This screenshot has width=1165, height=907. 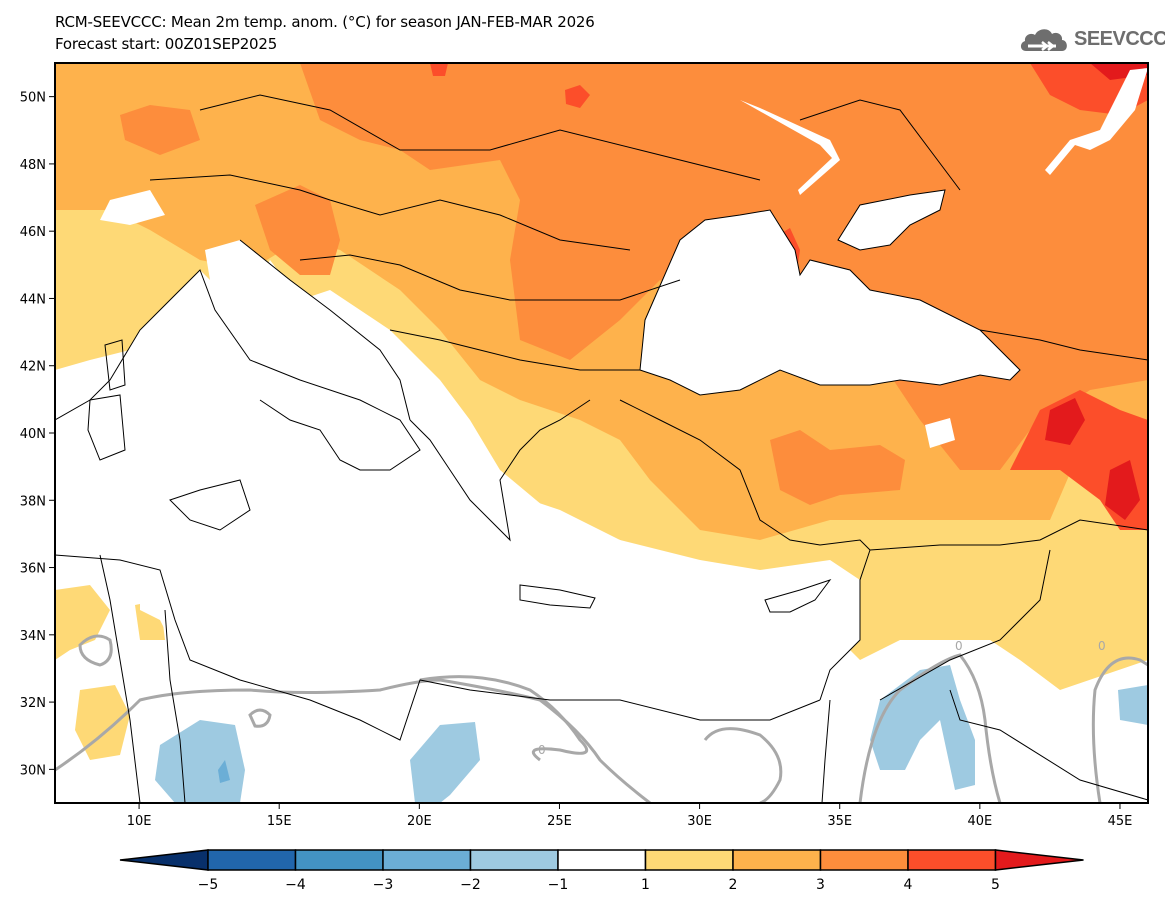 What do you see at coordinates (908, 885) in the screenshot?
I see `colorbar-label: 4` at bounding box center [908, 885].